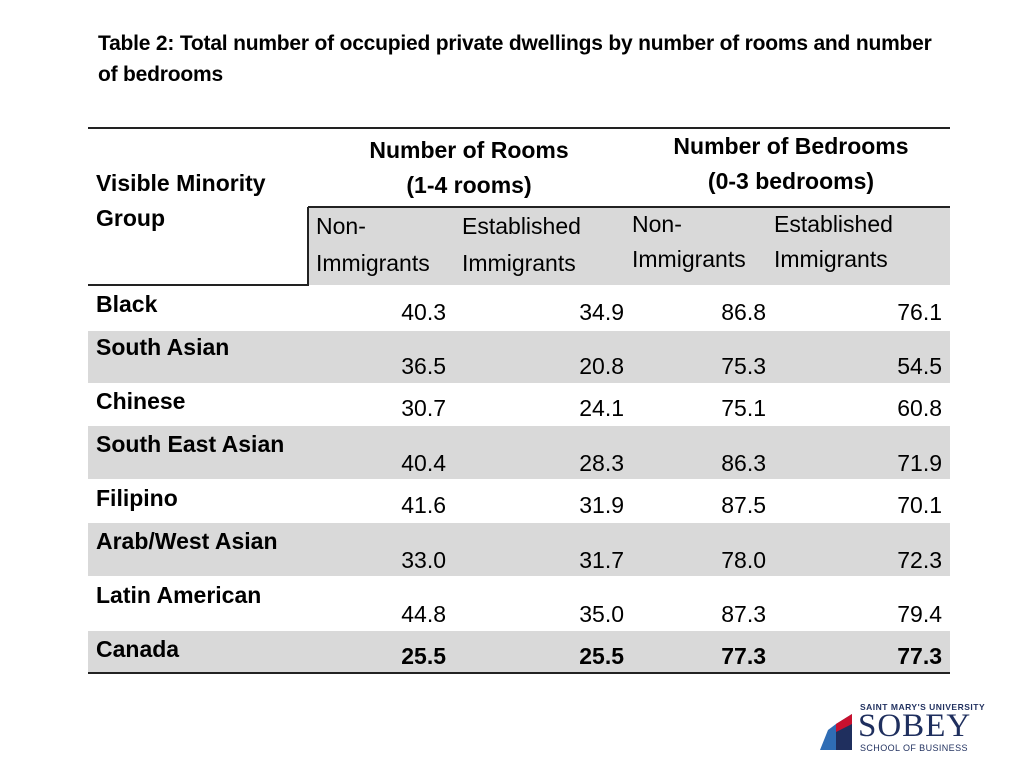  What do you see at coordinates (190, 444) in the screenshot?
I see `row-group-label: South East Asian` at bounding box center [190, 444].